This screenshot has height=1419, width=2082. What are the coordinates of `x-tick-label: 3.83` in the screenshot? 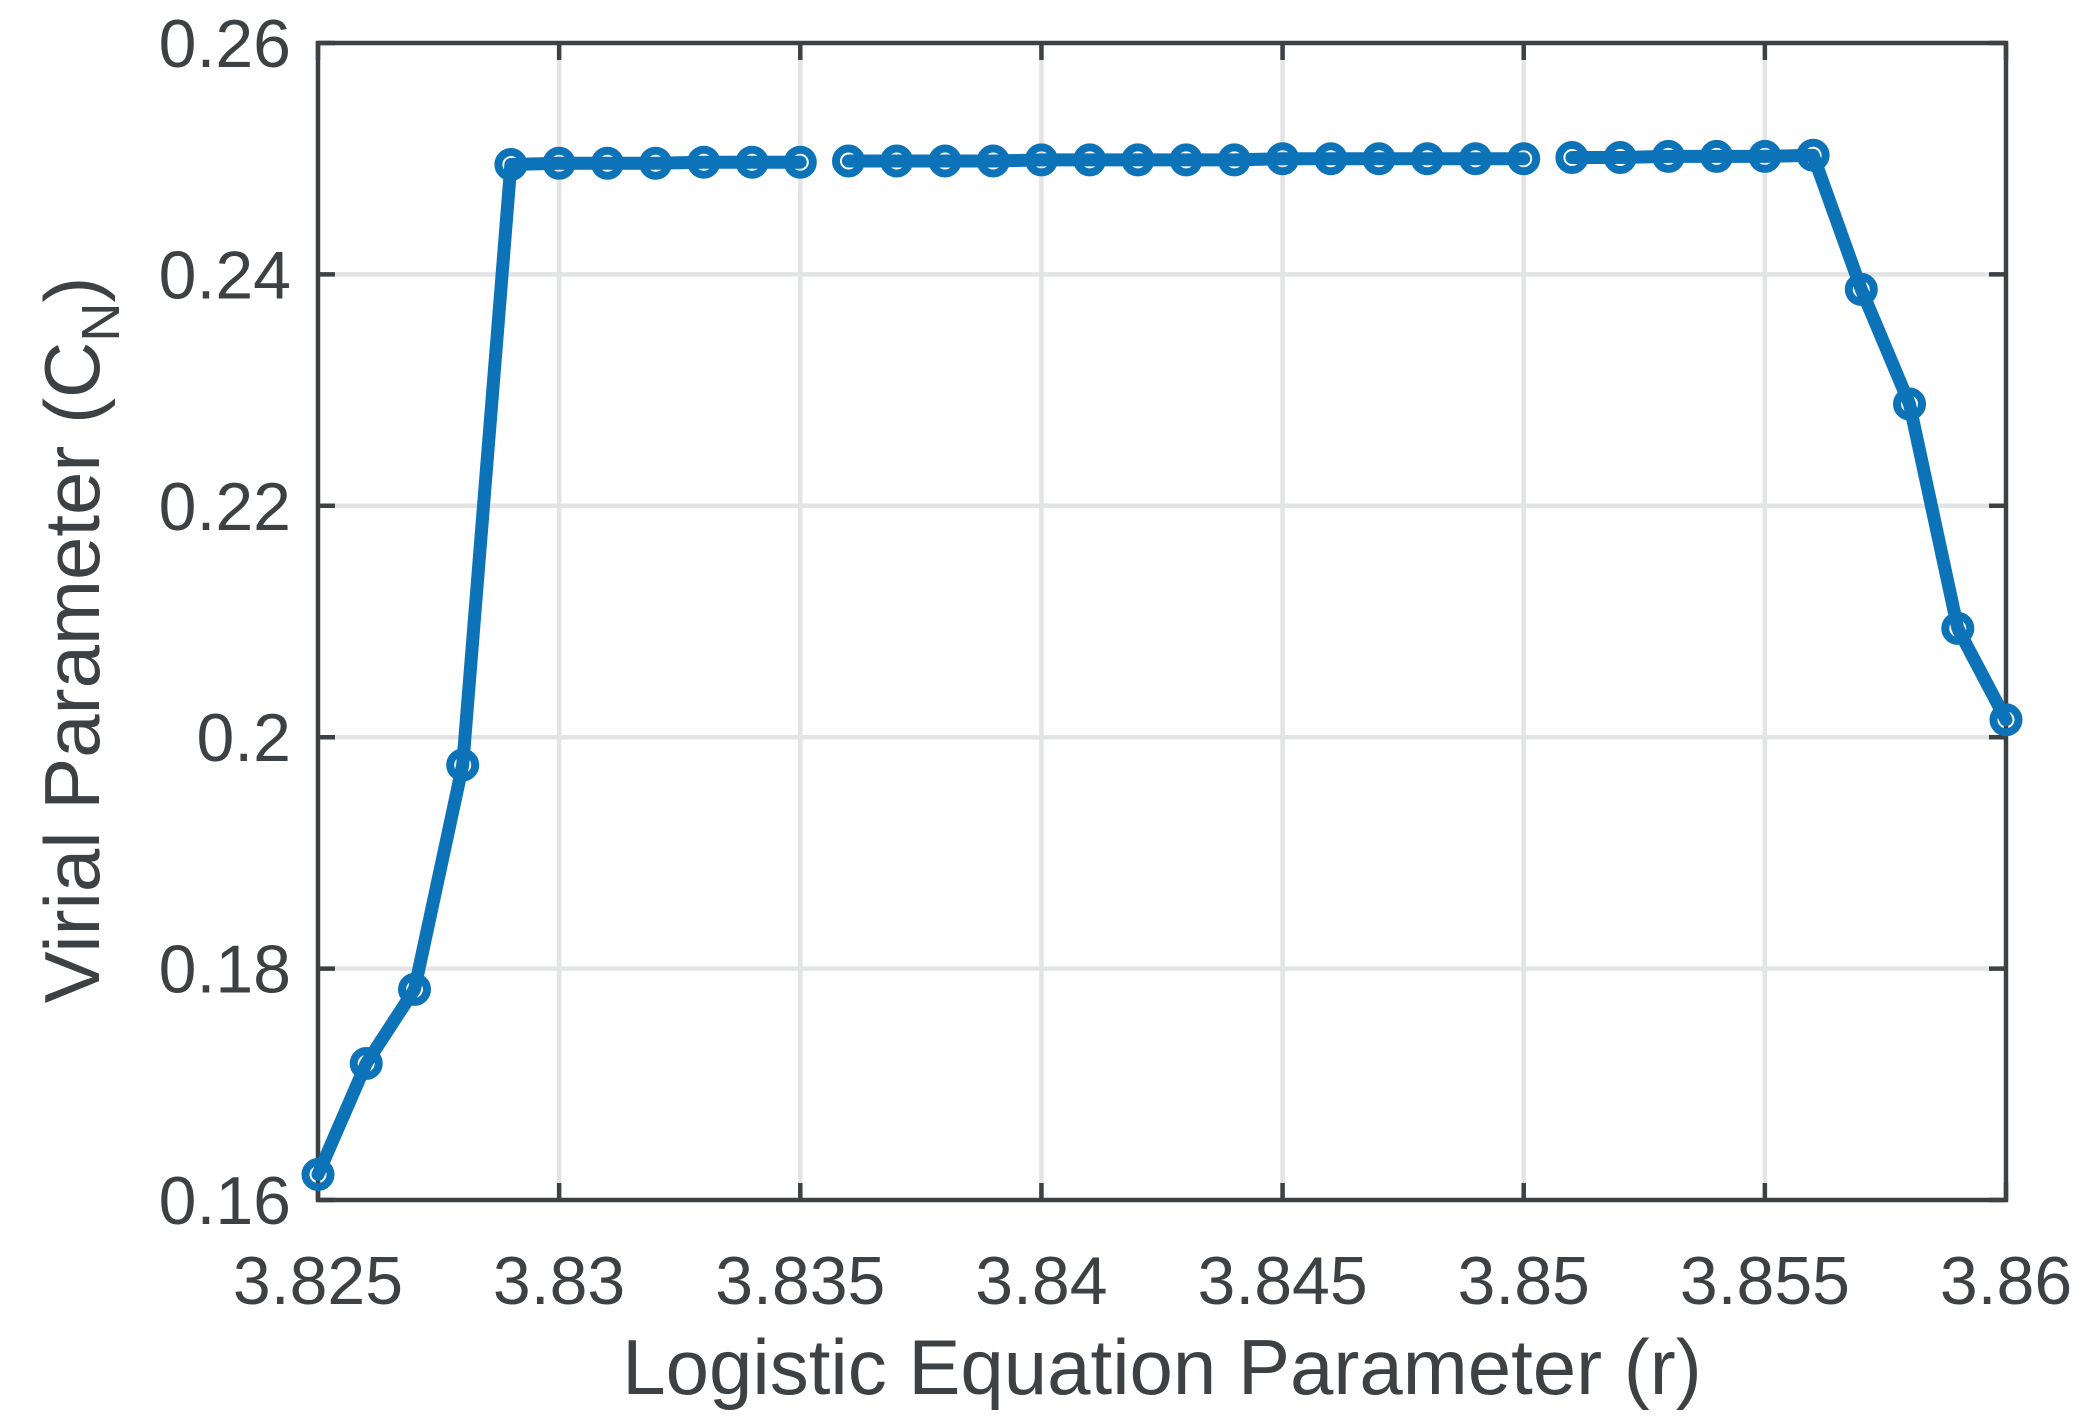 It's located at (559, 1281).